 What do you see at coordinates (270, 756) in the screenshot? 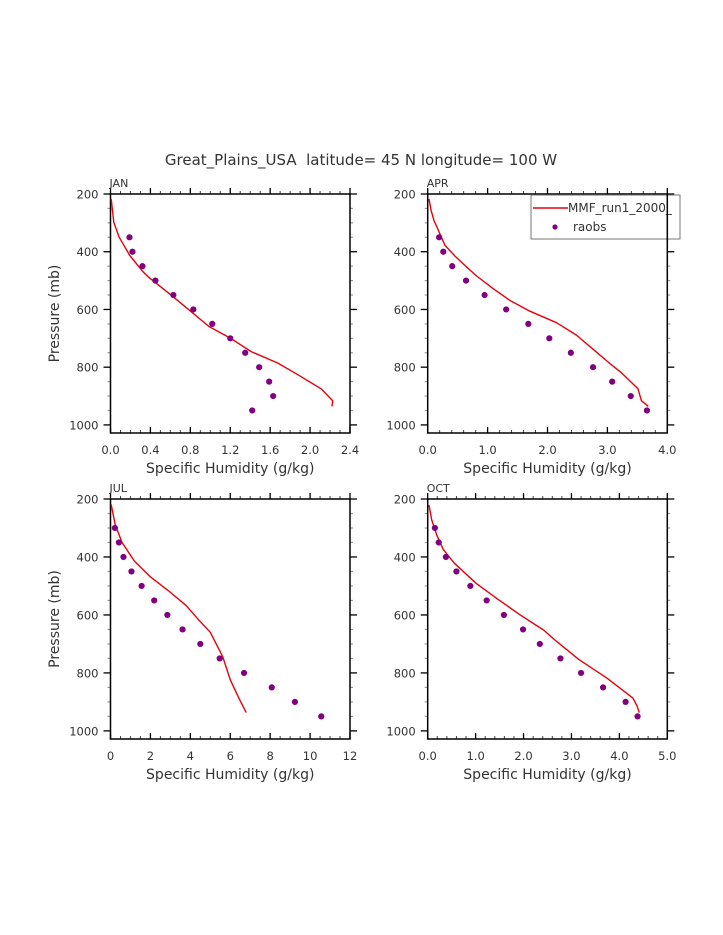
I see `x-tick-label: 8` at bounding box center [270, 756].